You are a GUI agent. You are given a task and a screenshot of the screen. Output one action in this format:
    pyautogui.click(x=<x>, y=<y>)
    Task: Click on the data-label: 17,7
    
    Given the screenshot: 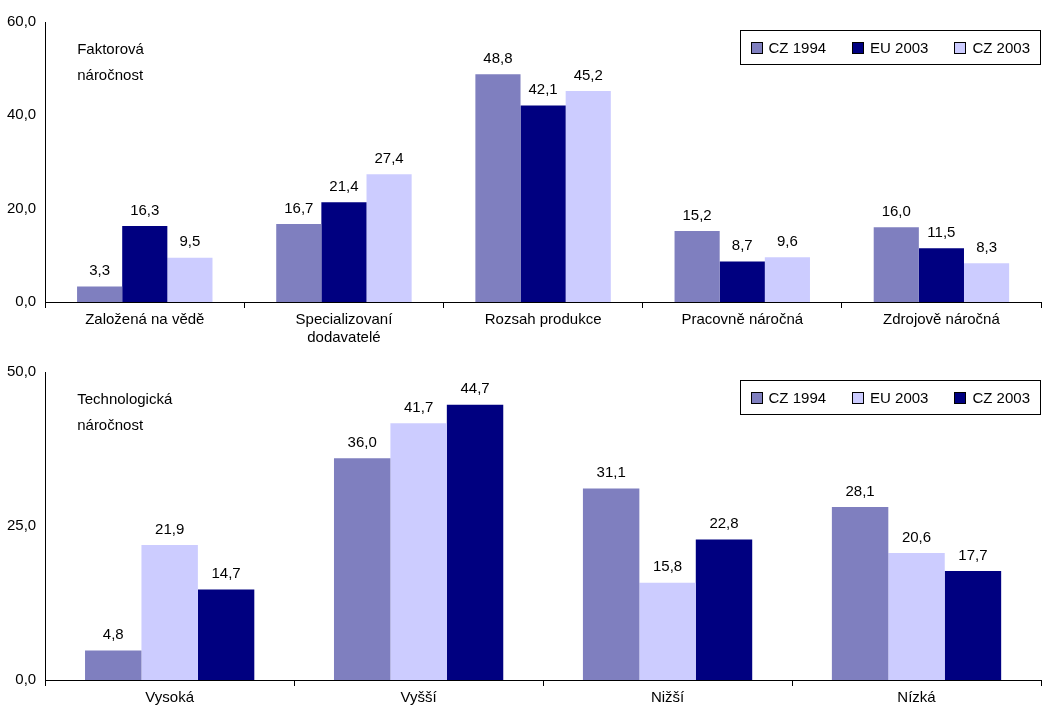 What is the action you would take?
    pyautogui.click(x=973, y=554)
    